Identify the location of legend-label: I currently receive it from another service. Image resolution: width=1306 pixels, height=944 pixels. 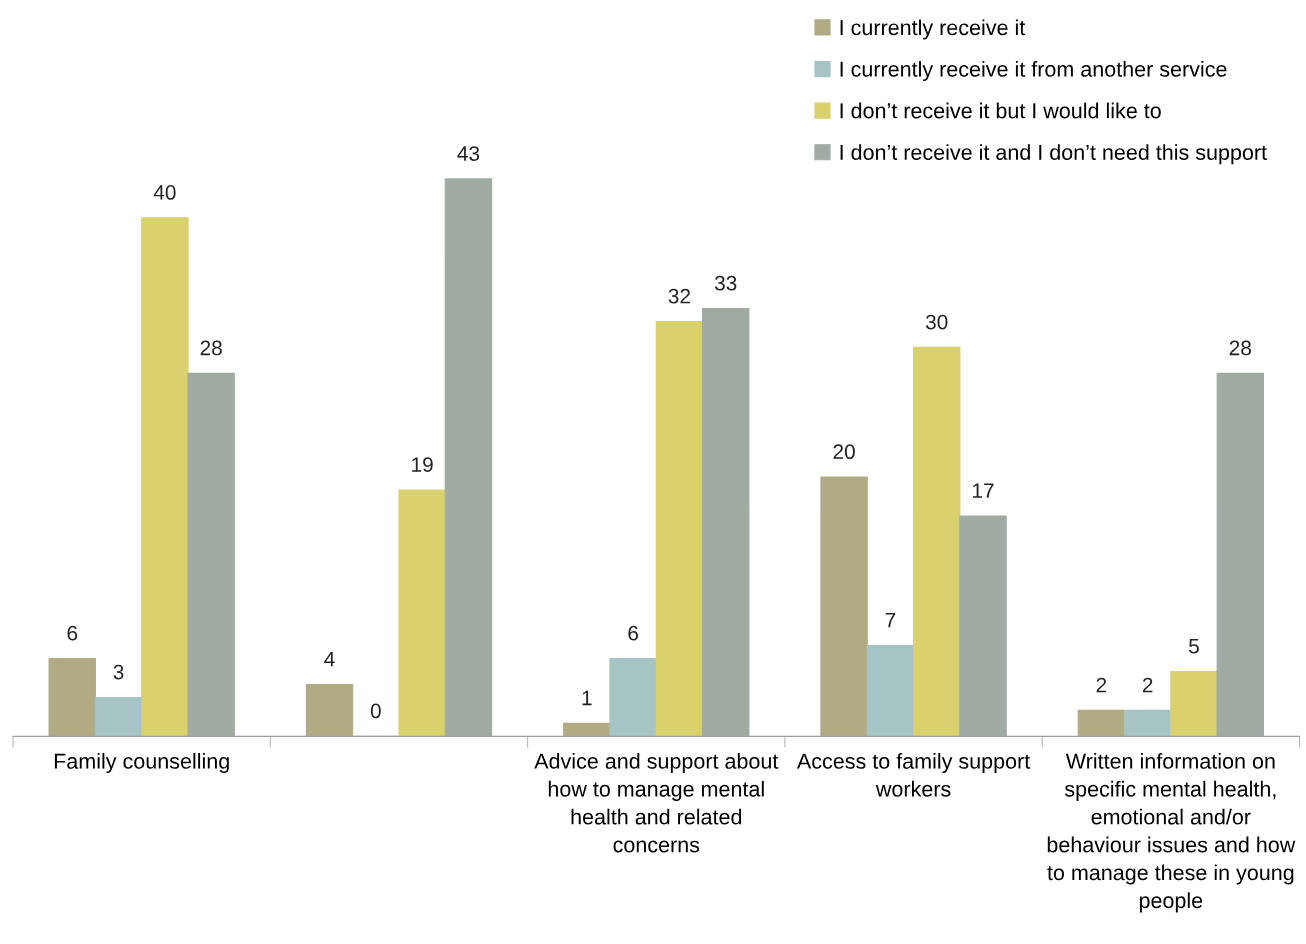
(1033, 71).